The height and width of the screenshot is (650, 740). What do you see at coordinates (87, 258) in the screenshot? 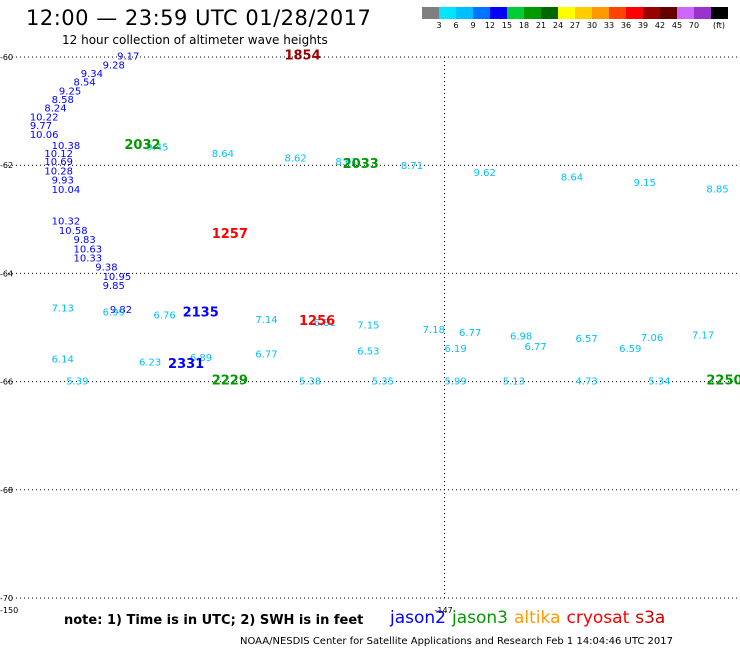
I see `wave-height-value: 10.33` at bounding box center [87, 258].